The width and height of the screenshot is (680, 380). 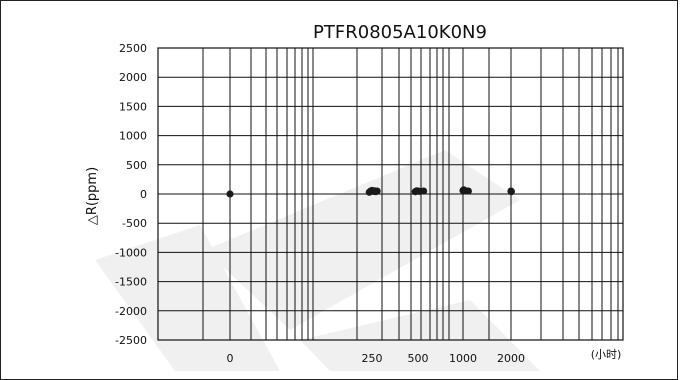 I want to click on y-tick-label: -2000, so click(x=131, y=311).